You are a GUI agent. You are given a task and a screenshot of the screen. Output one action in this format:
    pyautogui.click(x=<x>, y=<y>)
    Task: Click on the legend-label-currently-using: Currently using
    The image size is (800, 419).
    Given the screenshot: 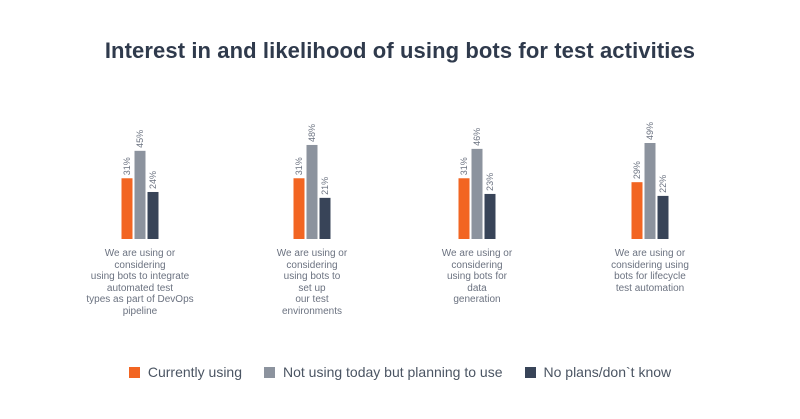 What is the action you would take?
    pyautogui.click(x=194, y=372)
    